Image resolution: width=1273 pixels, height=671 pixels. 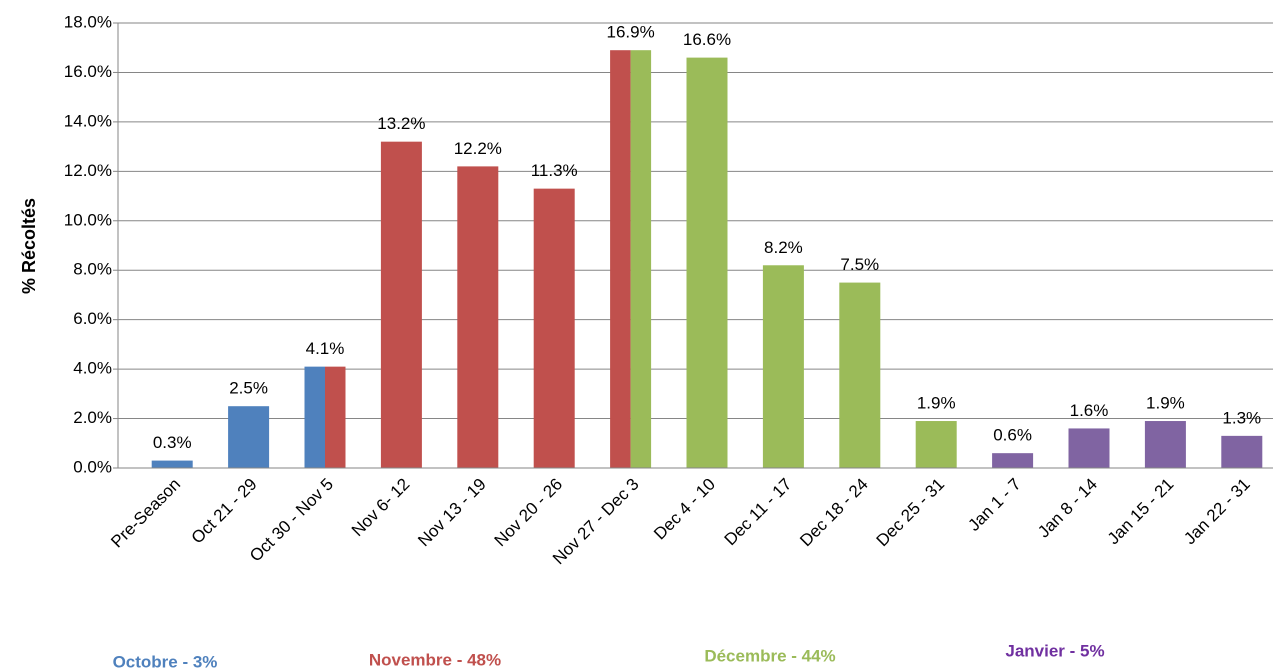 What do you see at coordinates (1054, 650) in the screenshot?
I see `month-summary: Janvier - 5%` at bounding box center [1054, 650].